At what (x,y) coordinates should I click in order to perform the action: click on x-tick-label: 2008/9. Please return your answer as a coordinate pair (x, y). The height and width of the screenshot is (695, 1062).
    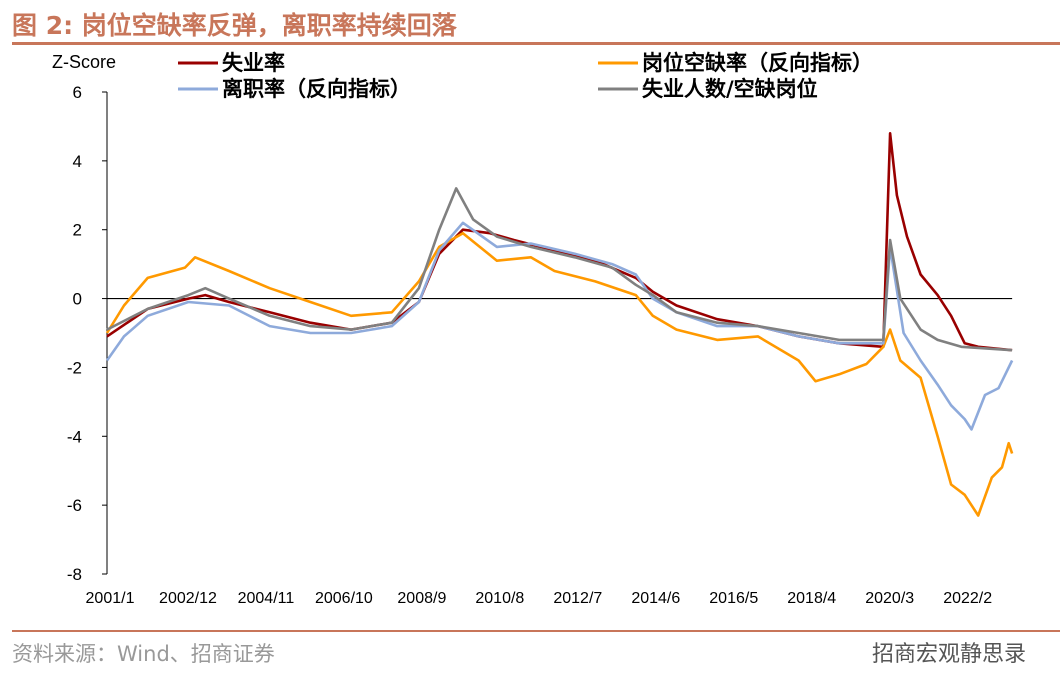
    Looking at the image, I should click on (421, 598).